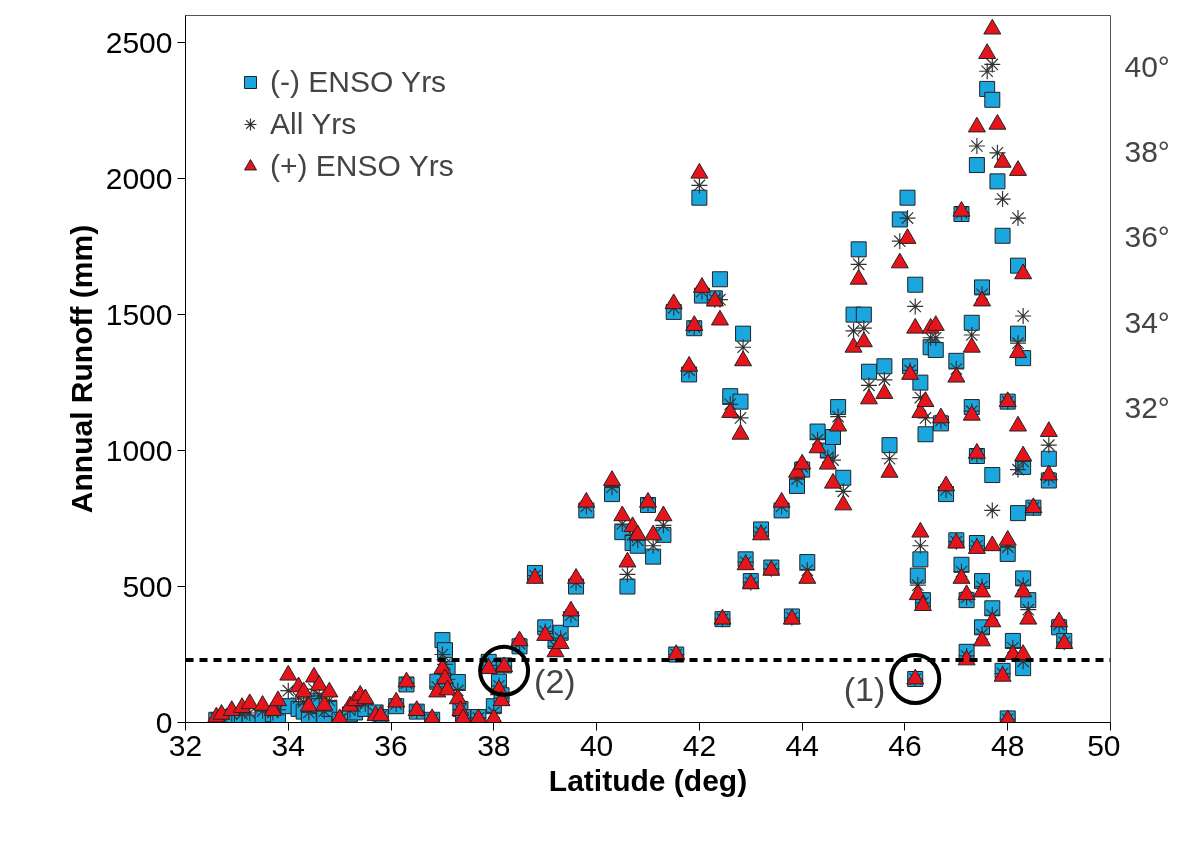 This screenshot has height=862, width=1200. What do you see at coordinates (1147, 408) in the screenshot?
I see `text: 32°` at bounding box center [1147, 408].